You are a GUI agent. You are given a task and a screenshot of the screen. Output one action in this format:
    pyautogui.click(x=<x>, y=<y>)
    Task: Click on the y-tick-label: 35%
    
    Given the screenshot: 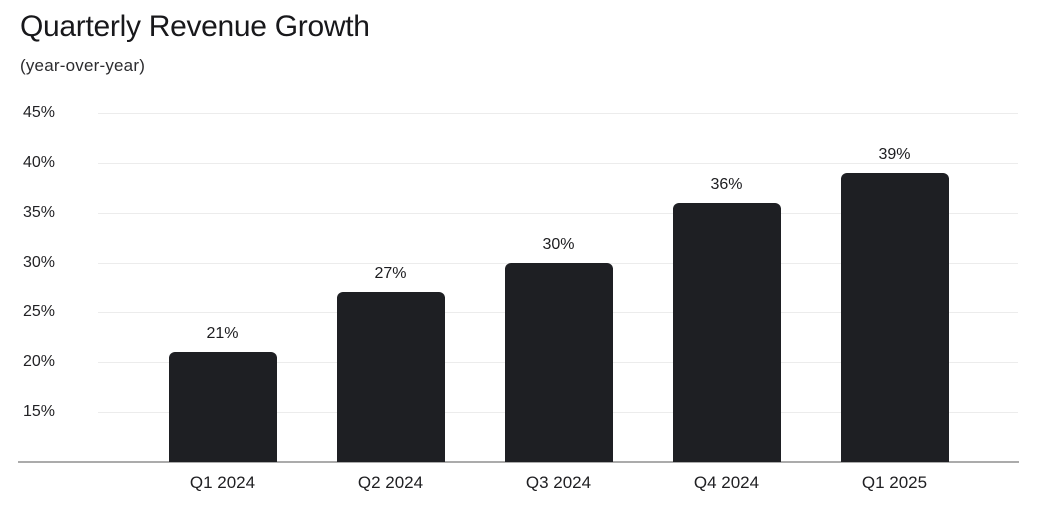 What is the action you would take?
    pyautogui.click(x=38, y=212)
    